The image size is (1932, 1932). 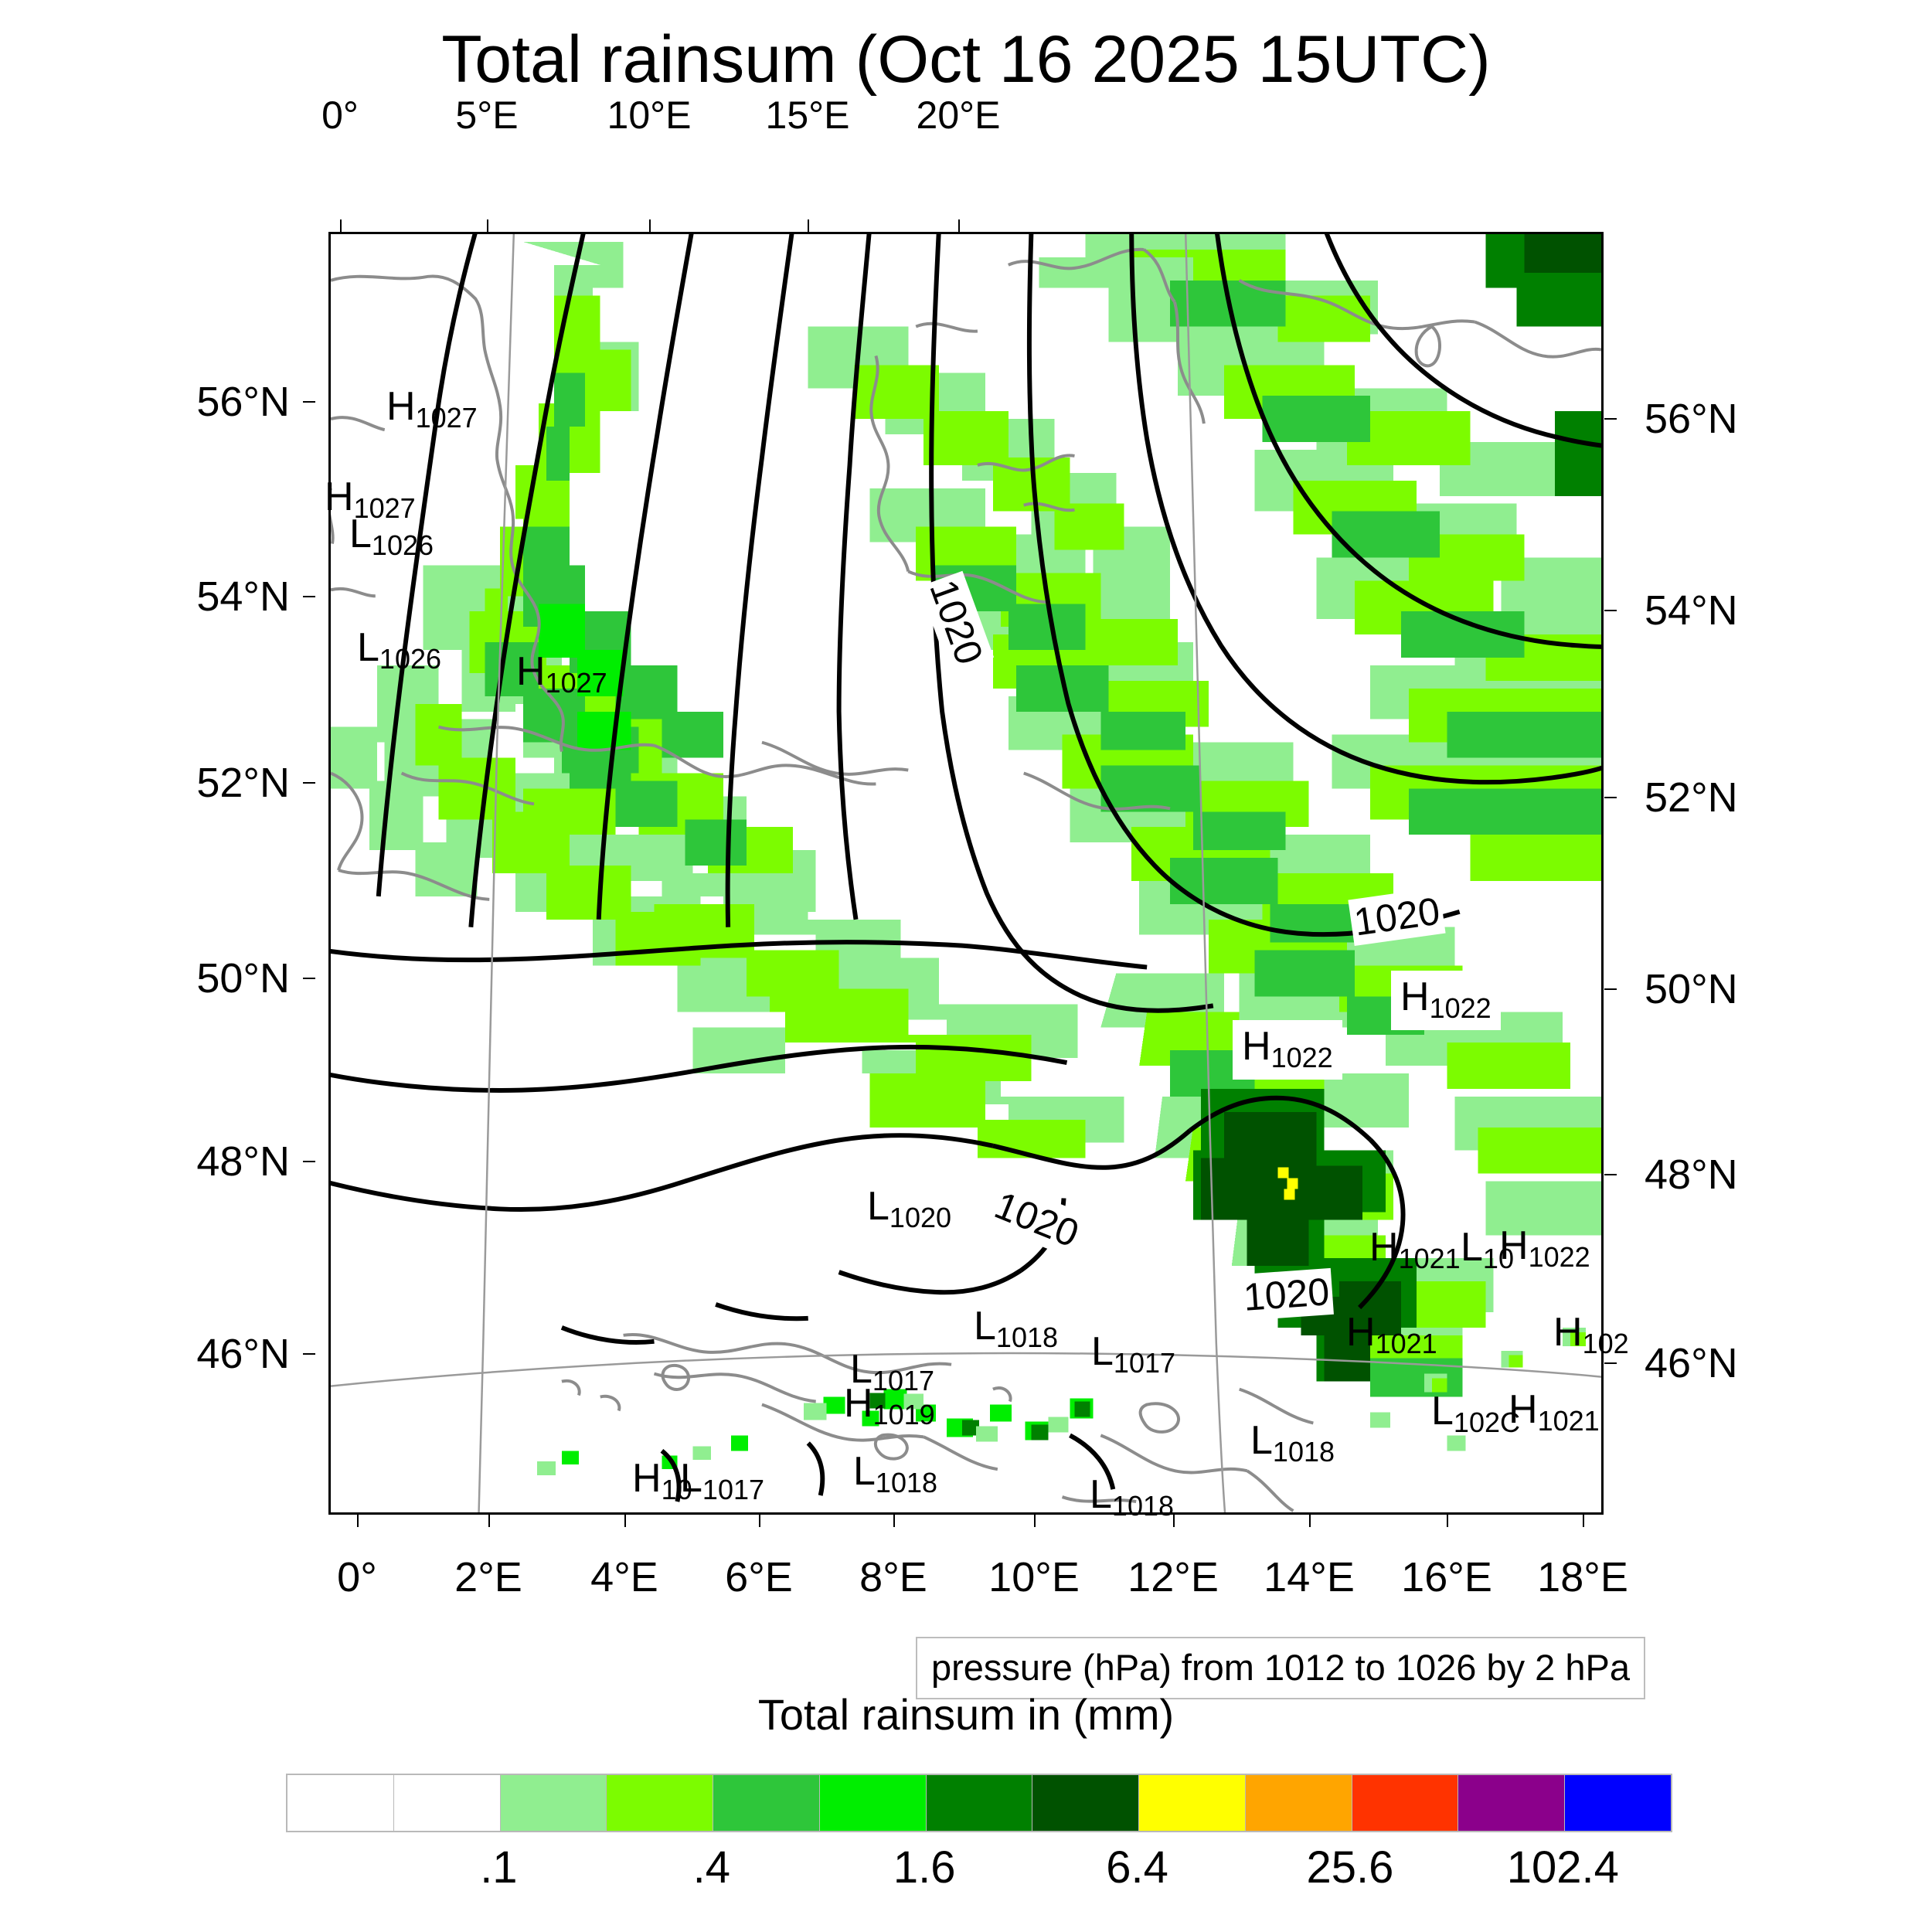 I want to click on lat-right-label-3: 50°N, so click(x=1692, y=989).